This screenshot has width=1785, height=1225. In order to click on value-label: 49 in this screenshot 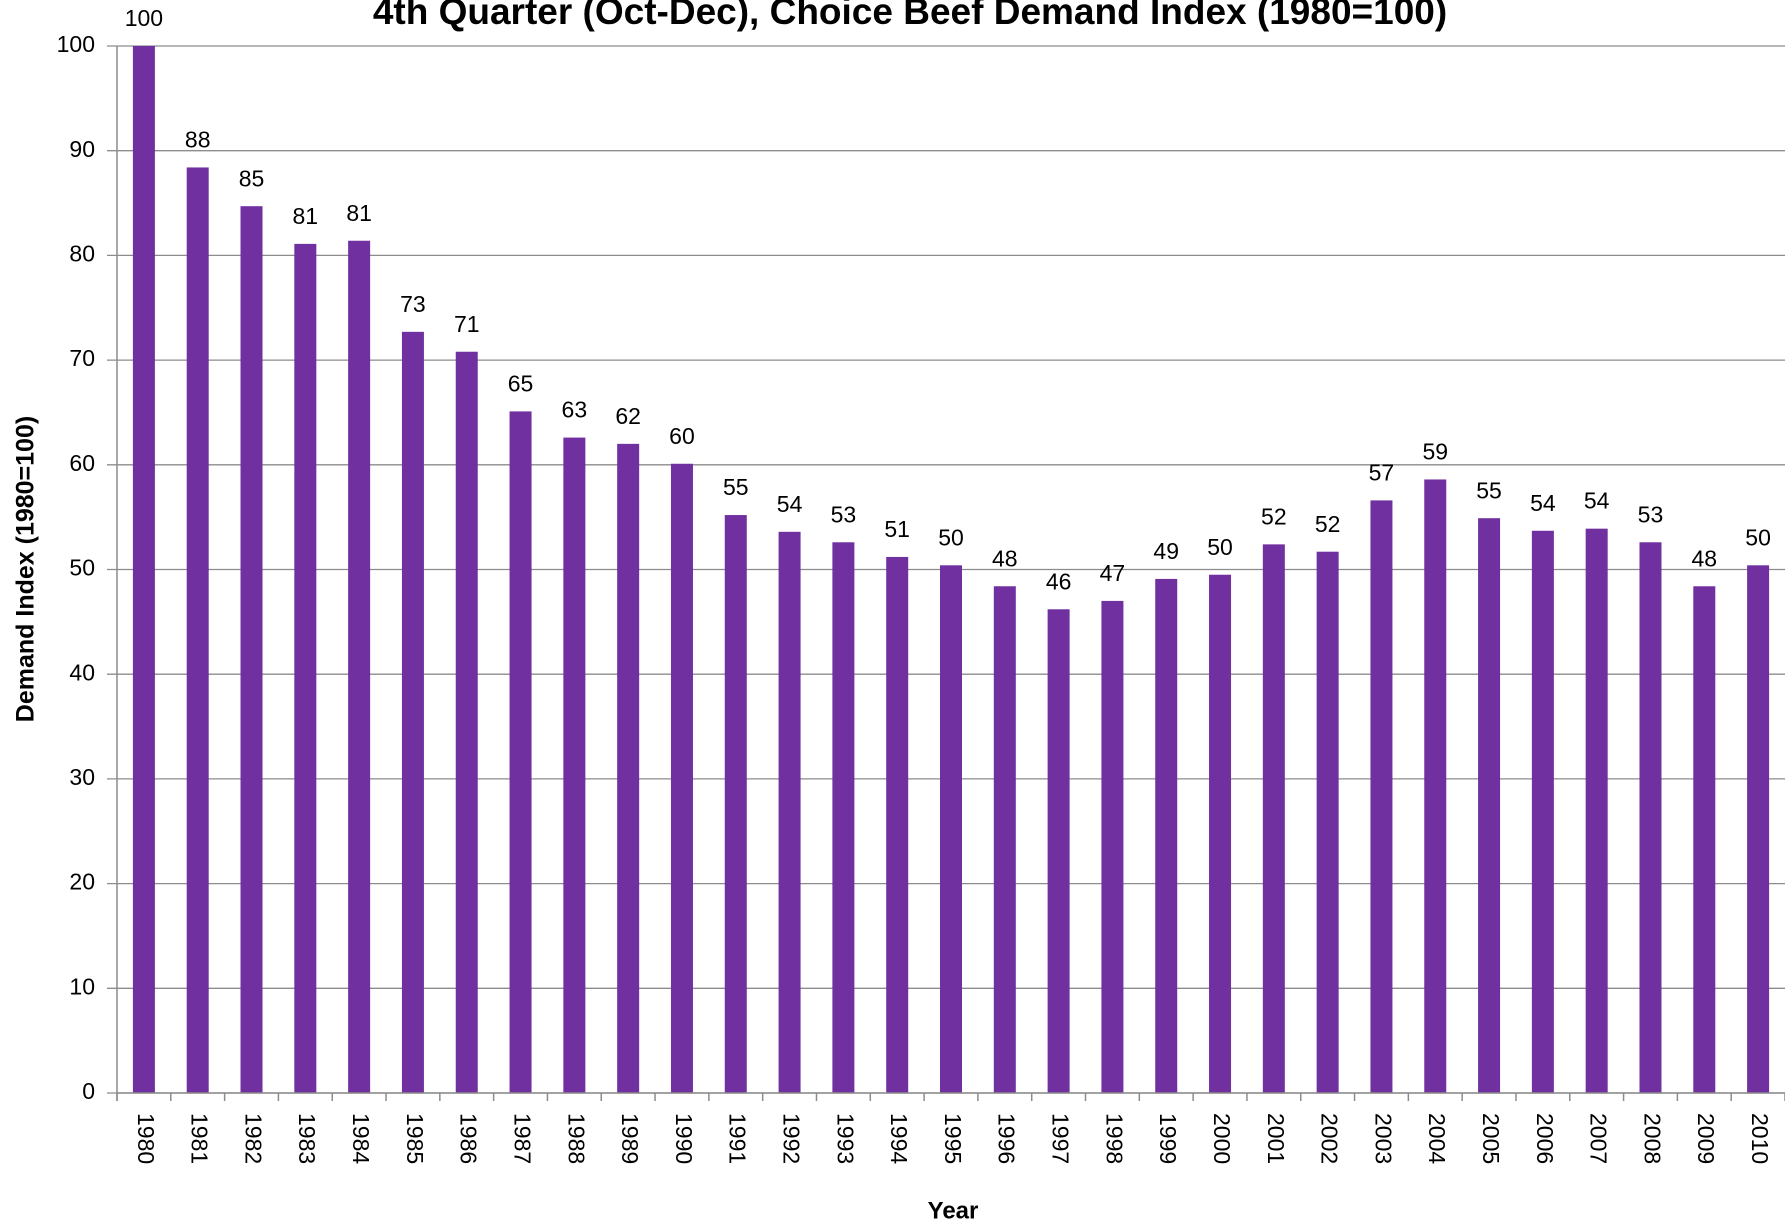, I will do `click(1166, 551)`.